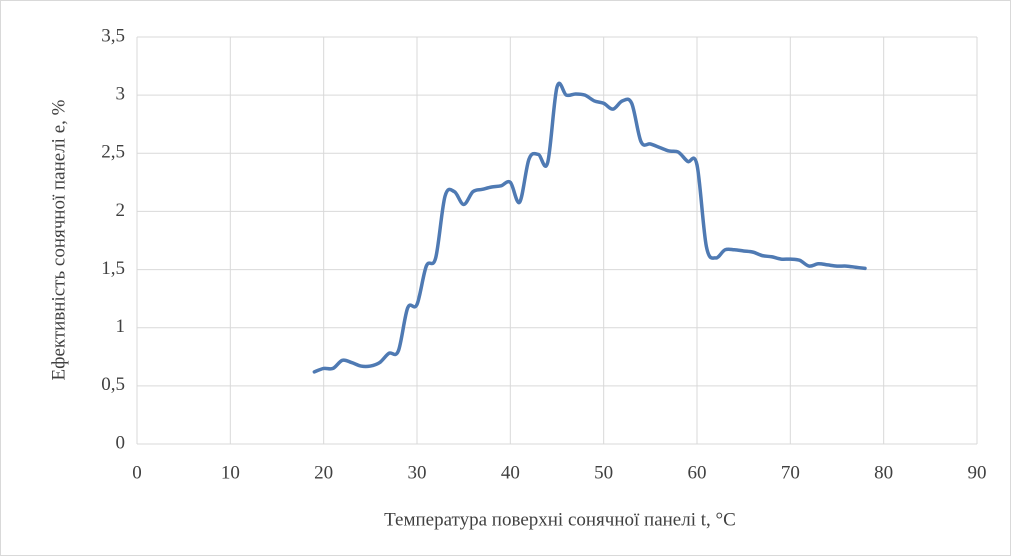 The width and height of the screenshot is (1012, 557). I want to click on x-tick-label: 90, so click(977, 472).